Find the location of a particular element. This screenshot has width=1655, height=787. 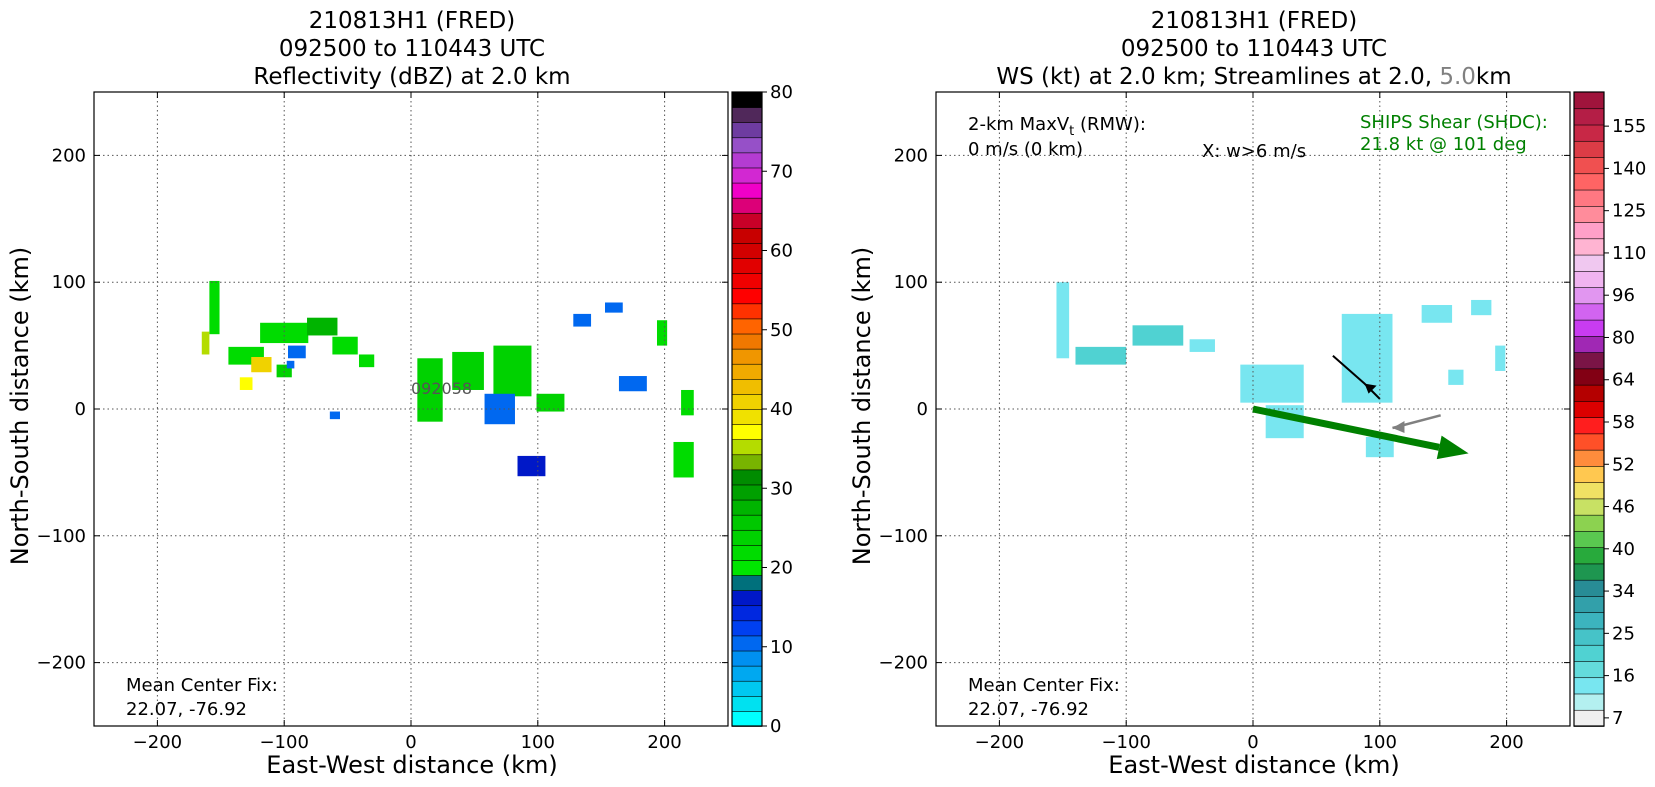

y-tick-label: 0 is located at coordinates (80, 409).